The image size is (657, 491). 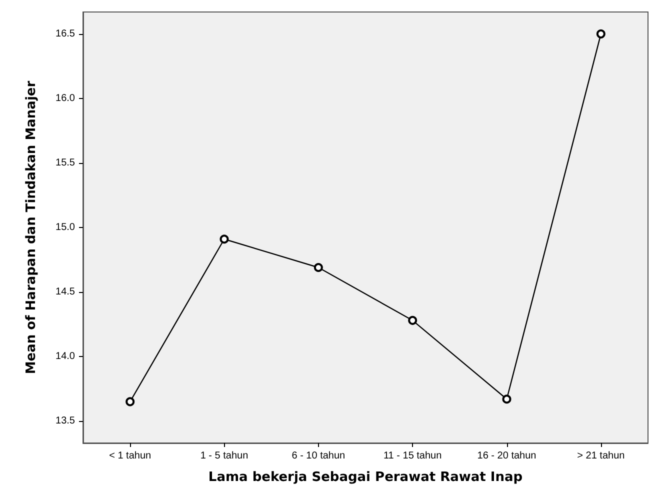 I want to click on y-tick-label: 16.5, so click(x=66, y=34).